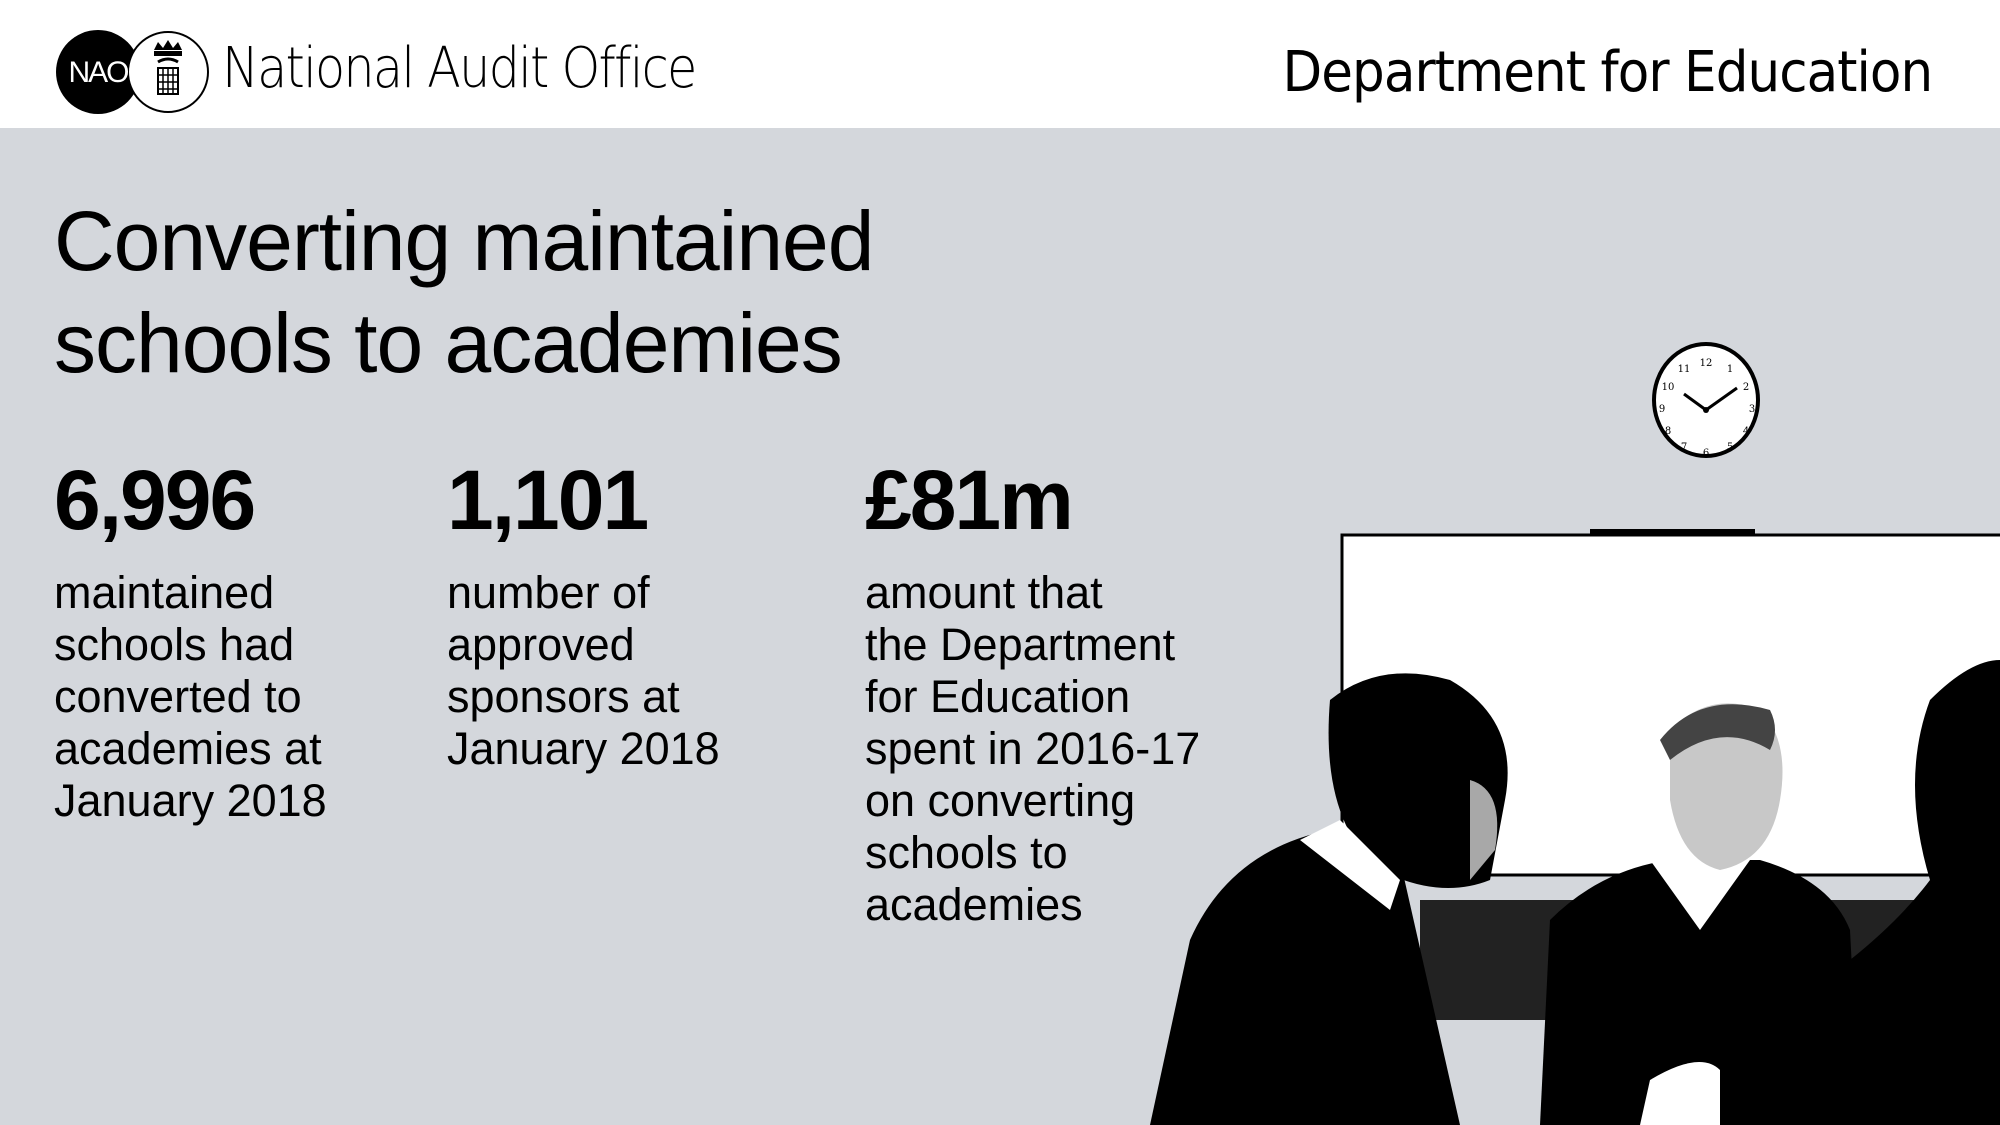  Describe the element at coordinates (548, 500) in the screenshot. I see `stat-value: 1,101` at that location.